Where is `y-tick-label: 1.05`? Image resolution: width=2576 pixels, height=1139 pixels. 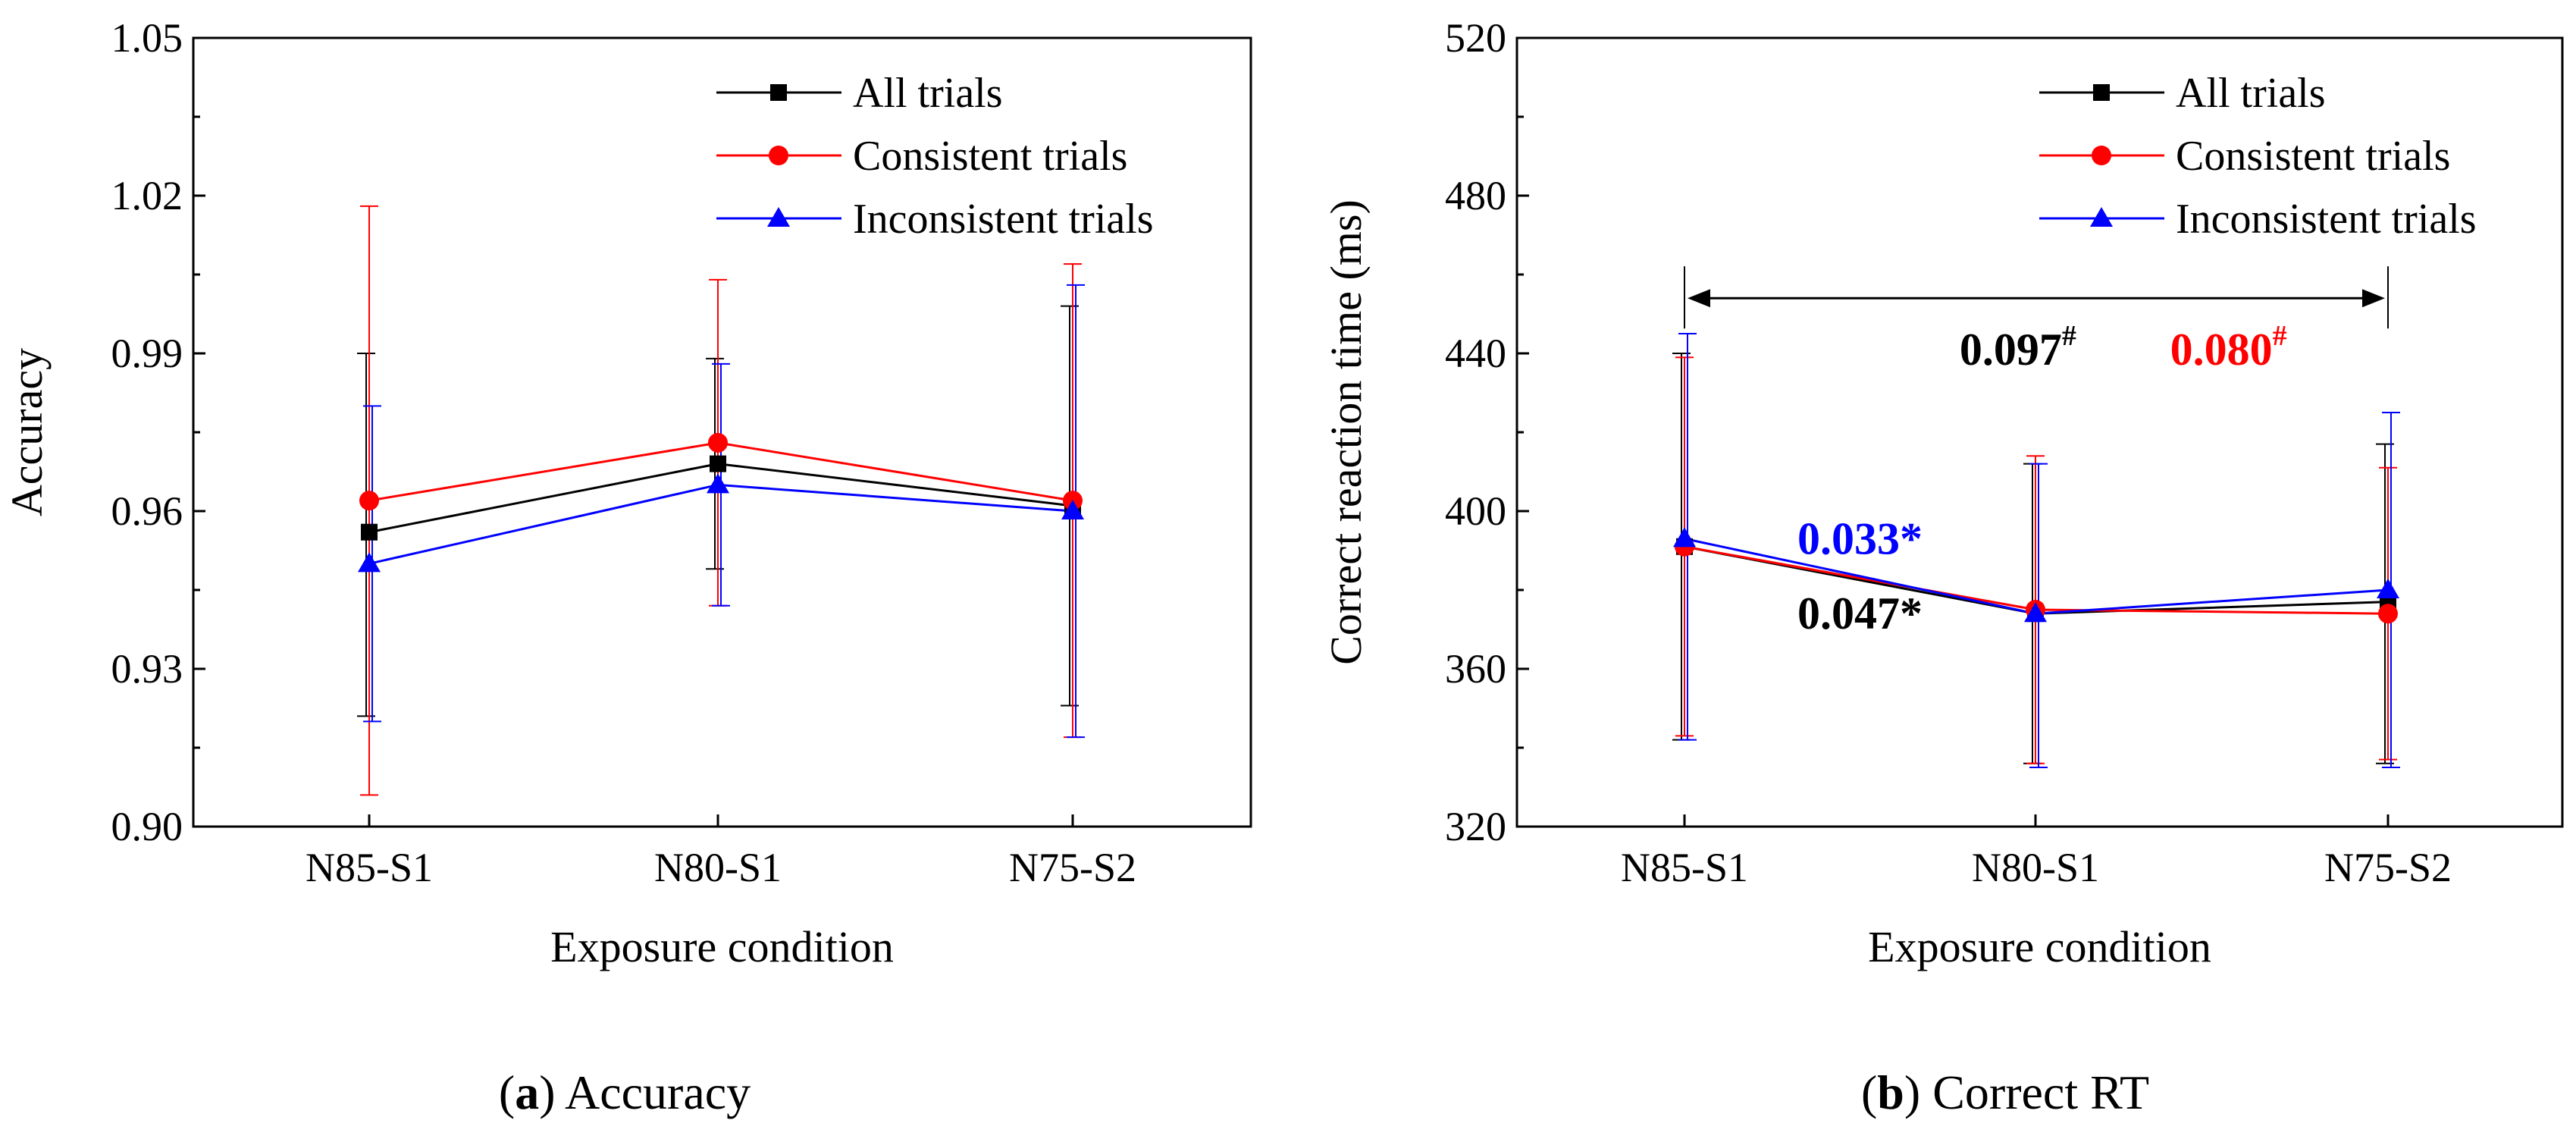
y-tick-label: 1.05 is located at coordinates (147, 38).